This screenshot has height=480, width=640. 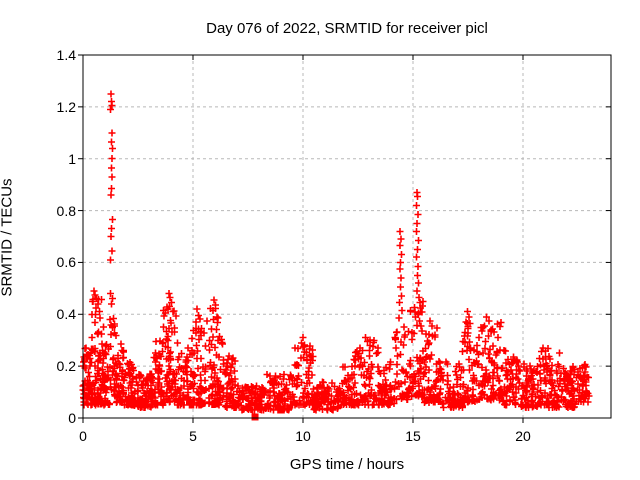 What do you see at coordinates (66, 366) in the screenshot?
I see `y-tick-label: 0.2` at bounding box center [66, 366].